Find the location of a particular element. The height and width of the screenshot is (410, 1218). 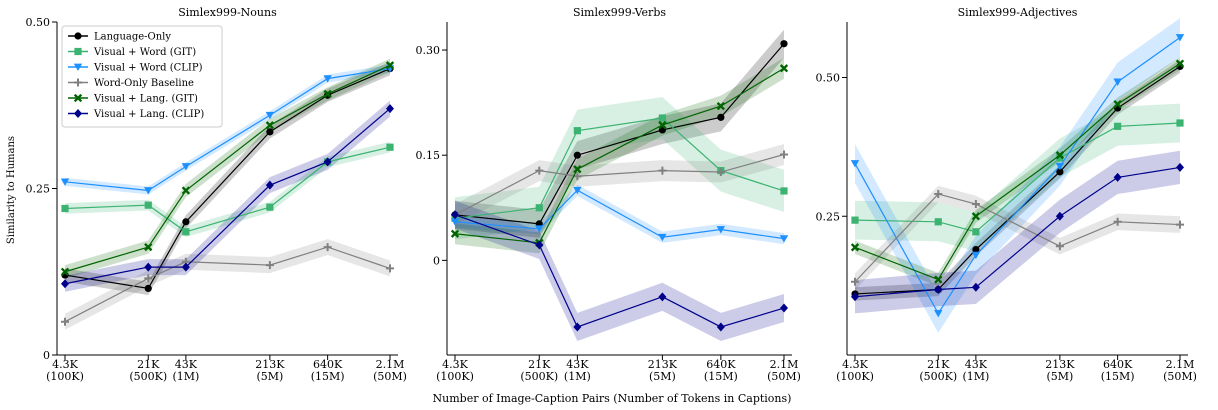

legend-frame is located at coordinates (142, 76).